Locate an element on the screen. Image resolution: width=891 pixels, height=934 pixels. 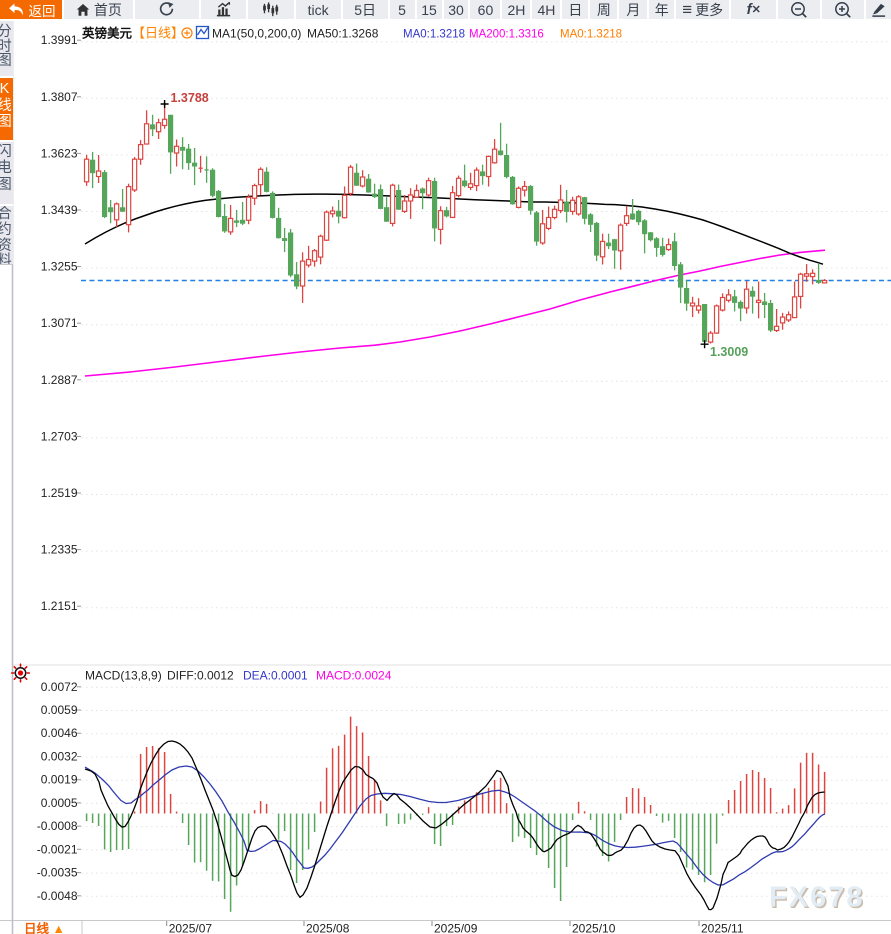
svg-text: 2025/08 is located at coordinates (328, 928).